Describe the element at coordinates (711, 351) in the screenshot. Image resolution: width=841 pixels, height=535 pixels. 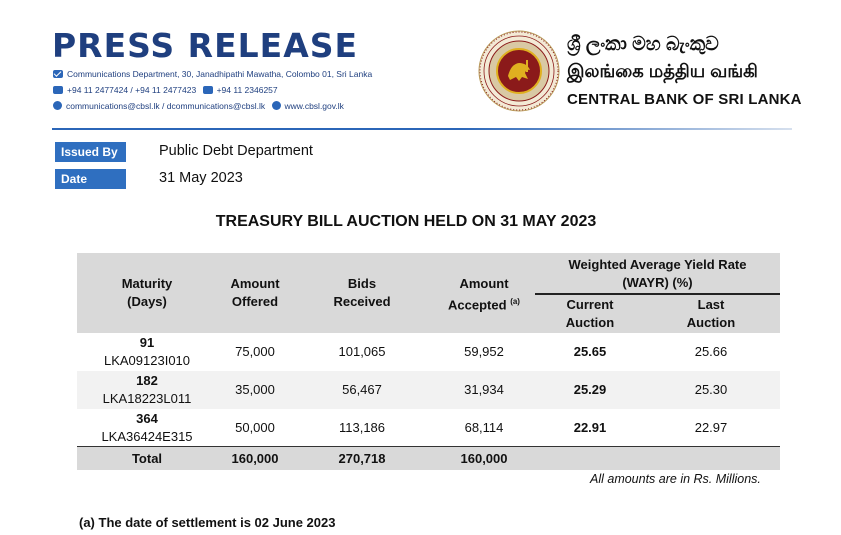
I see `table-cell-last: 25.66` at that location.